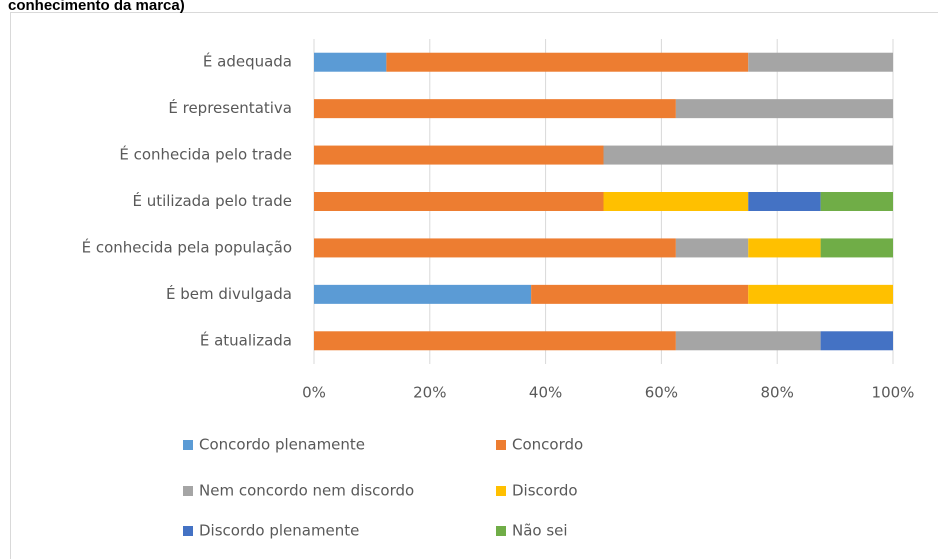 This screenshot has width=938, height=559. Describe the element at coordinates (279, 531) in the screenshot. I see `legend-label: Discordo plenamente` at that location.